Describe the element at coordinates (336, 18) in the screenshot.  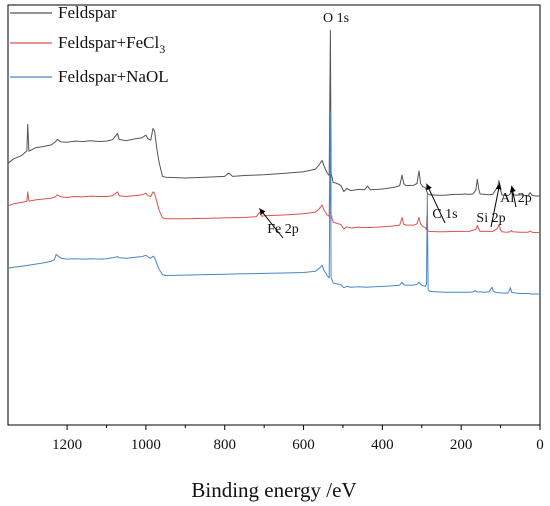
I see `annotation-o-1s: O 1s` at that location.